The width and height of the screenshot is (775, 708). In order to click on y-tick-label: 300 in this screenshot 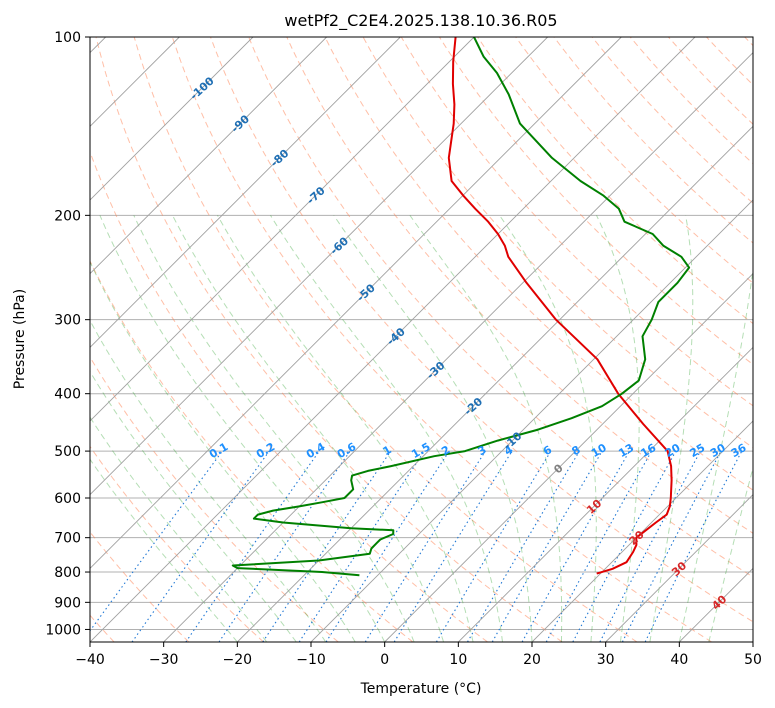, I will do `click(67, 321)`.